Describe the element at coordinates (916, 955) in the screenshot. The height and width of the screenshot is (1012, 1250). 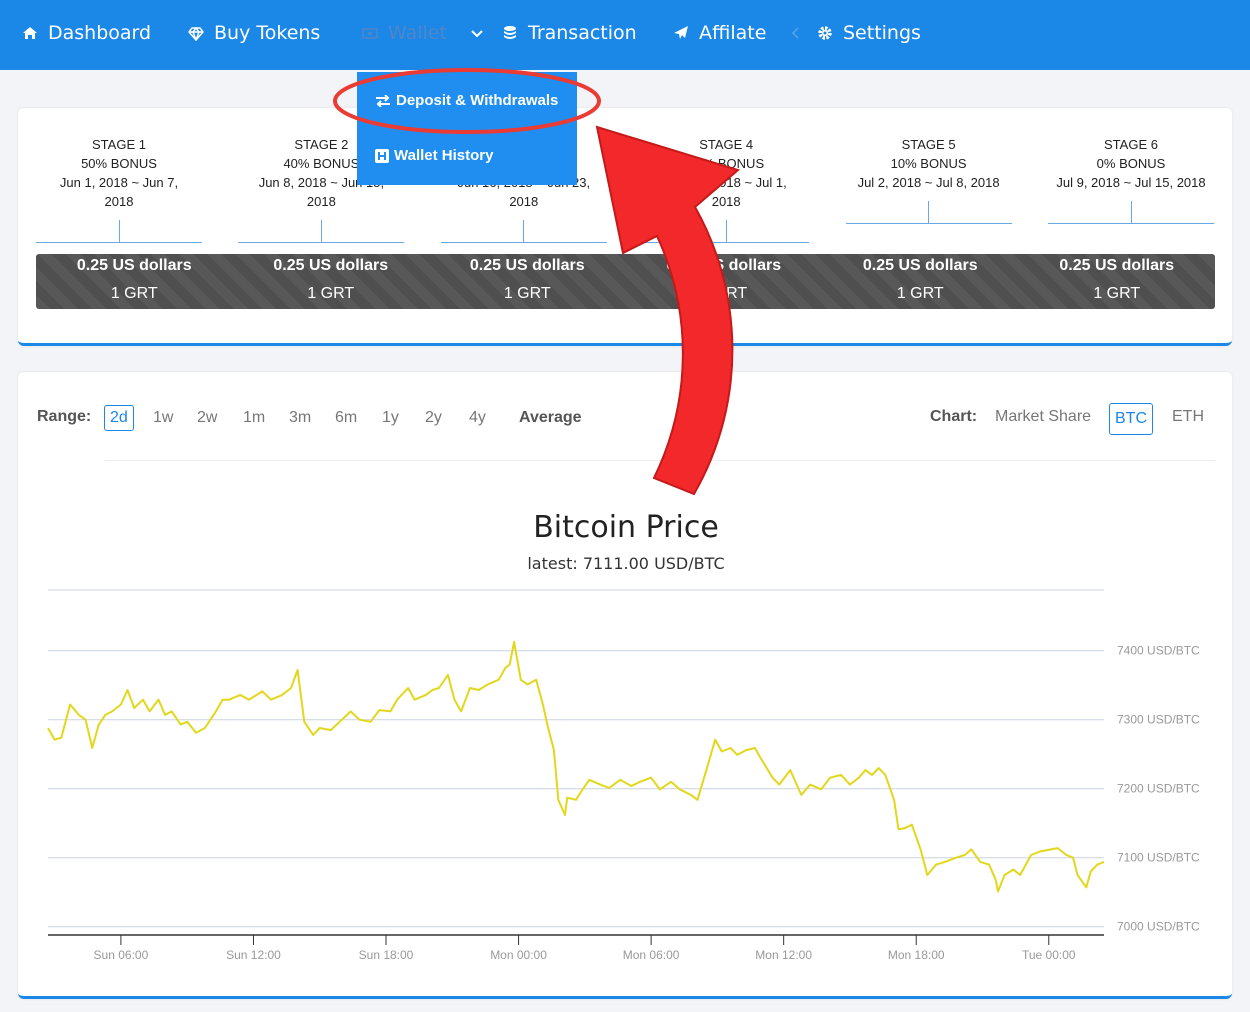
I see `x-tick-label: Mon 18:00` at that location.